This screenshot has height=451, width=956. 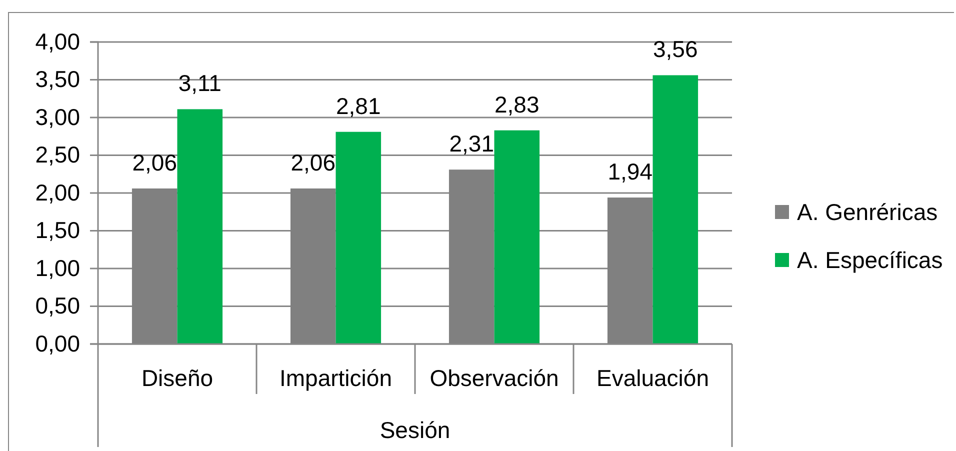 I want to click on y-tick-label: 3,00, so click(x=57, y=117).